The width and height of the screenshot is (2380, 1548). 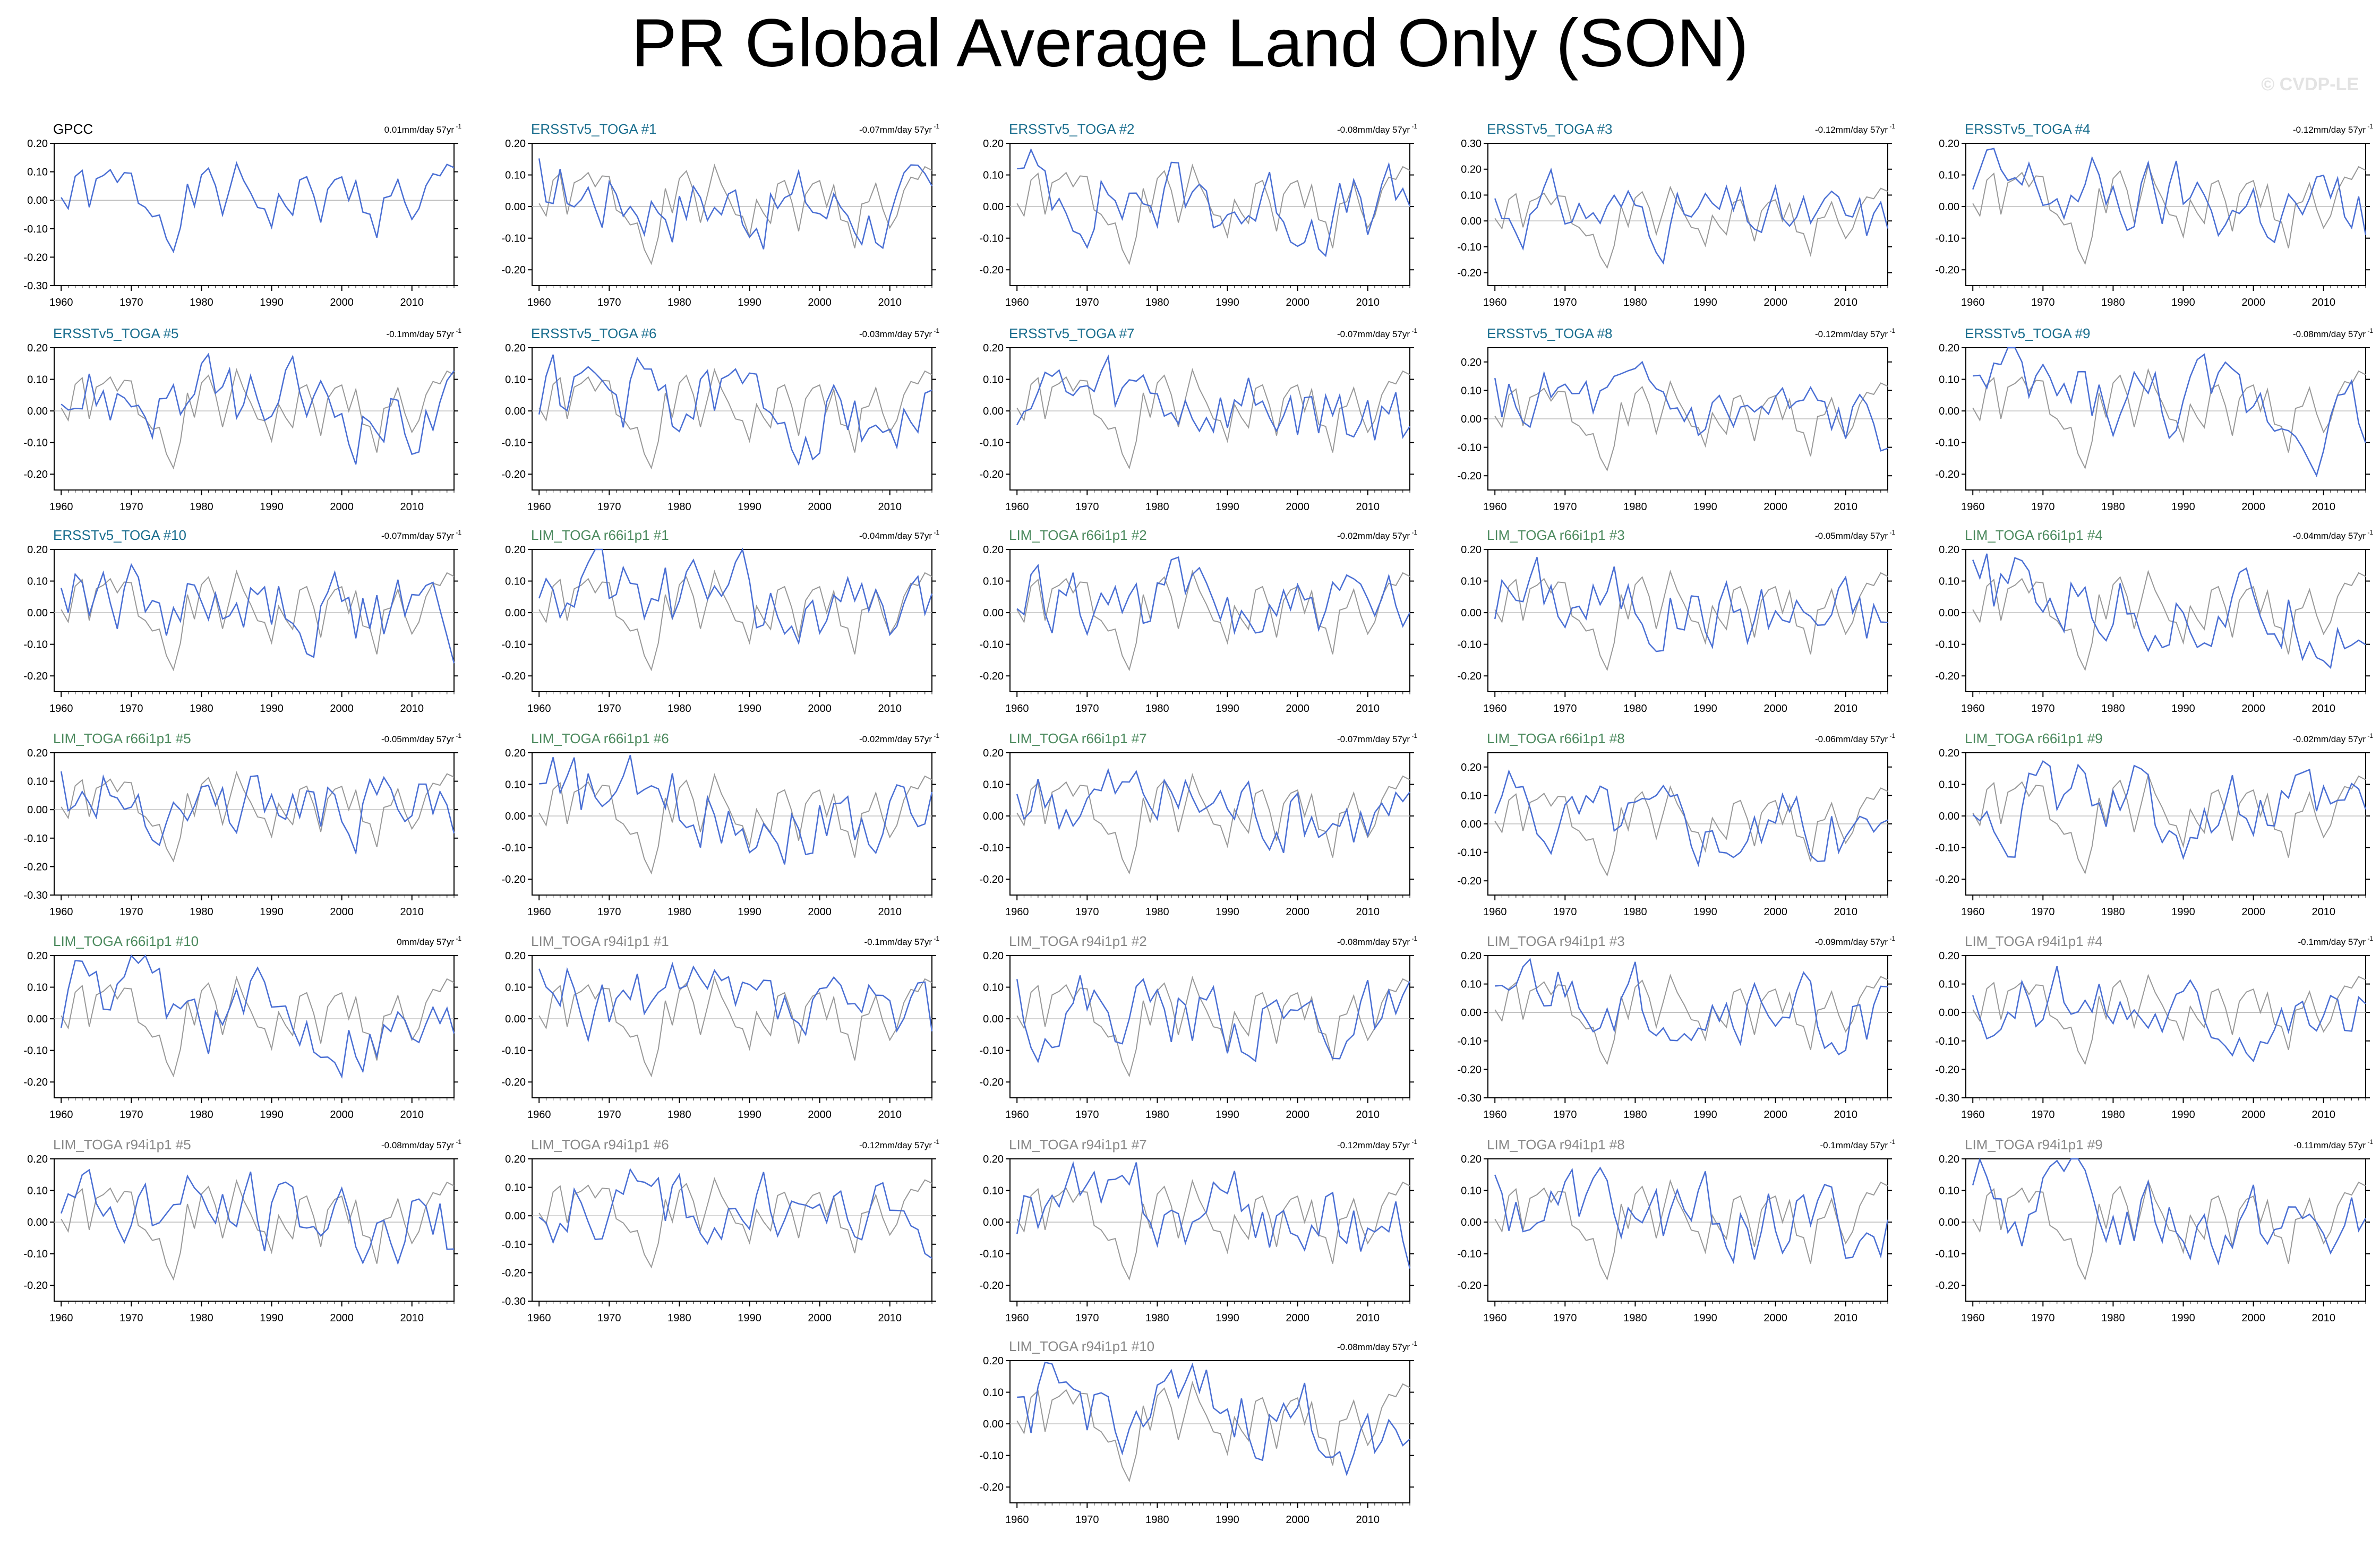 What do you see at coordinates (1556, 941) in the screenshot?
I see `panel-title: LIM_TOGA r94i1p1 #3` at bounding box center [1556, 941].